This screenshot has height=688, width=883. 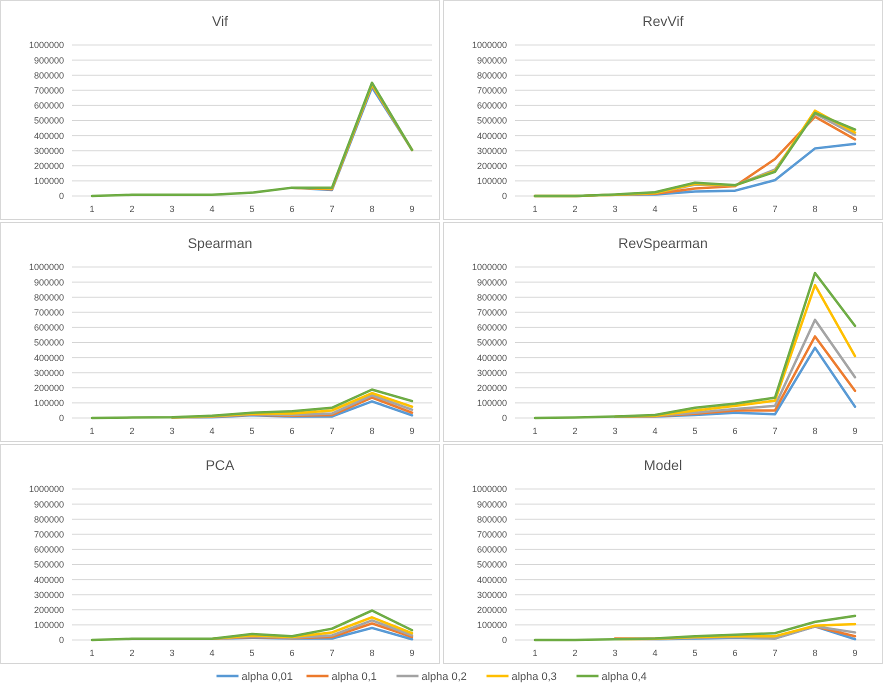 I want to click on chart-title: PCA, so click(x=221, y=465).